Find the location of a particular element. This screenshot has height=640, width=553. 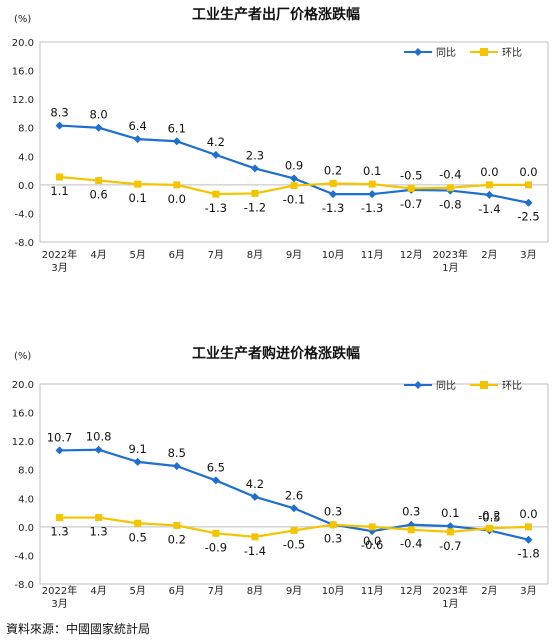

x-tick-label: 4月 is located at coordinates (98, 591).